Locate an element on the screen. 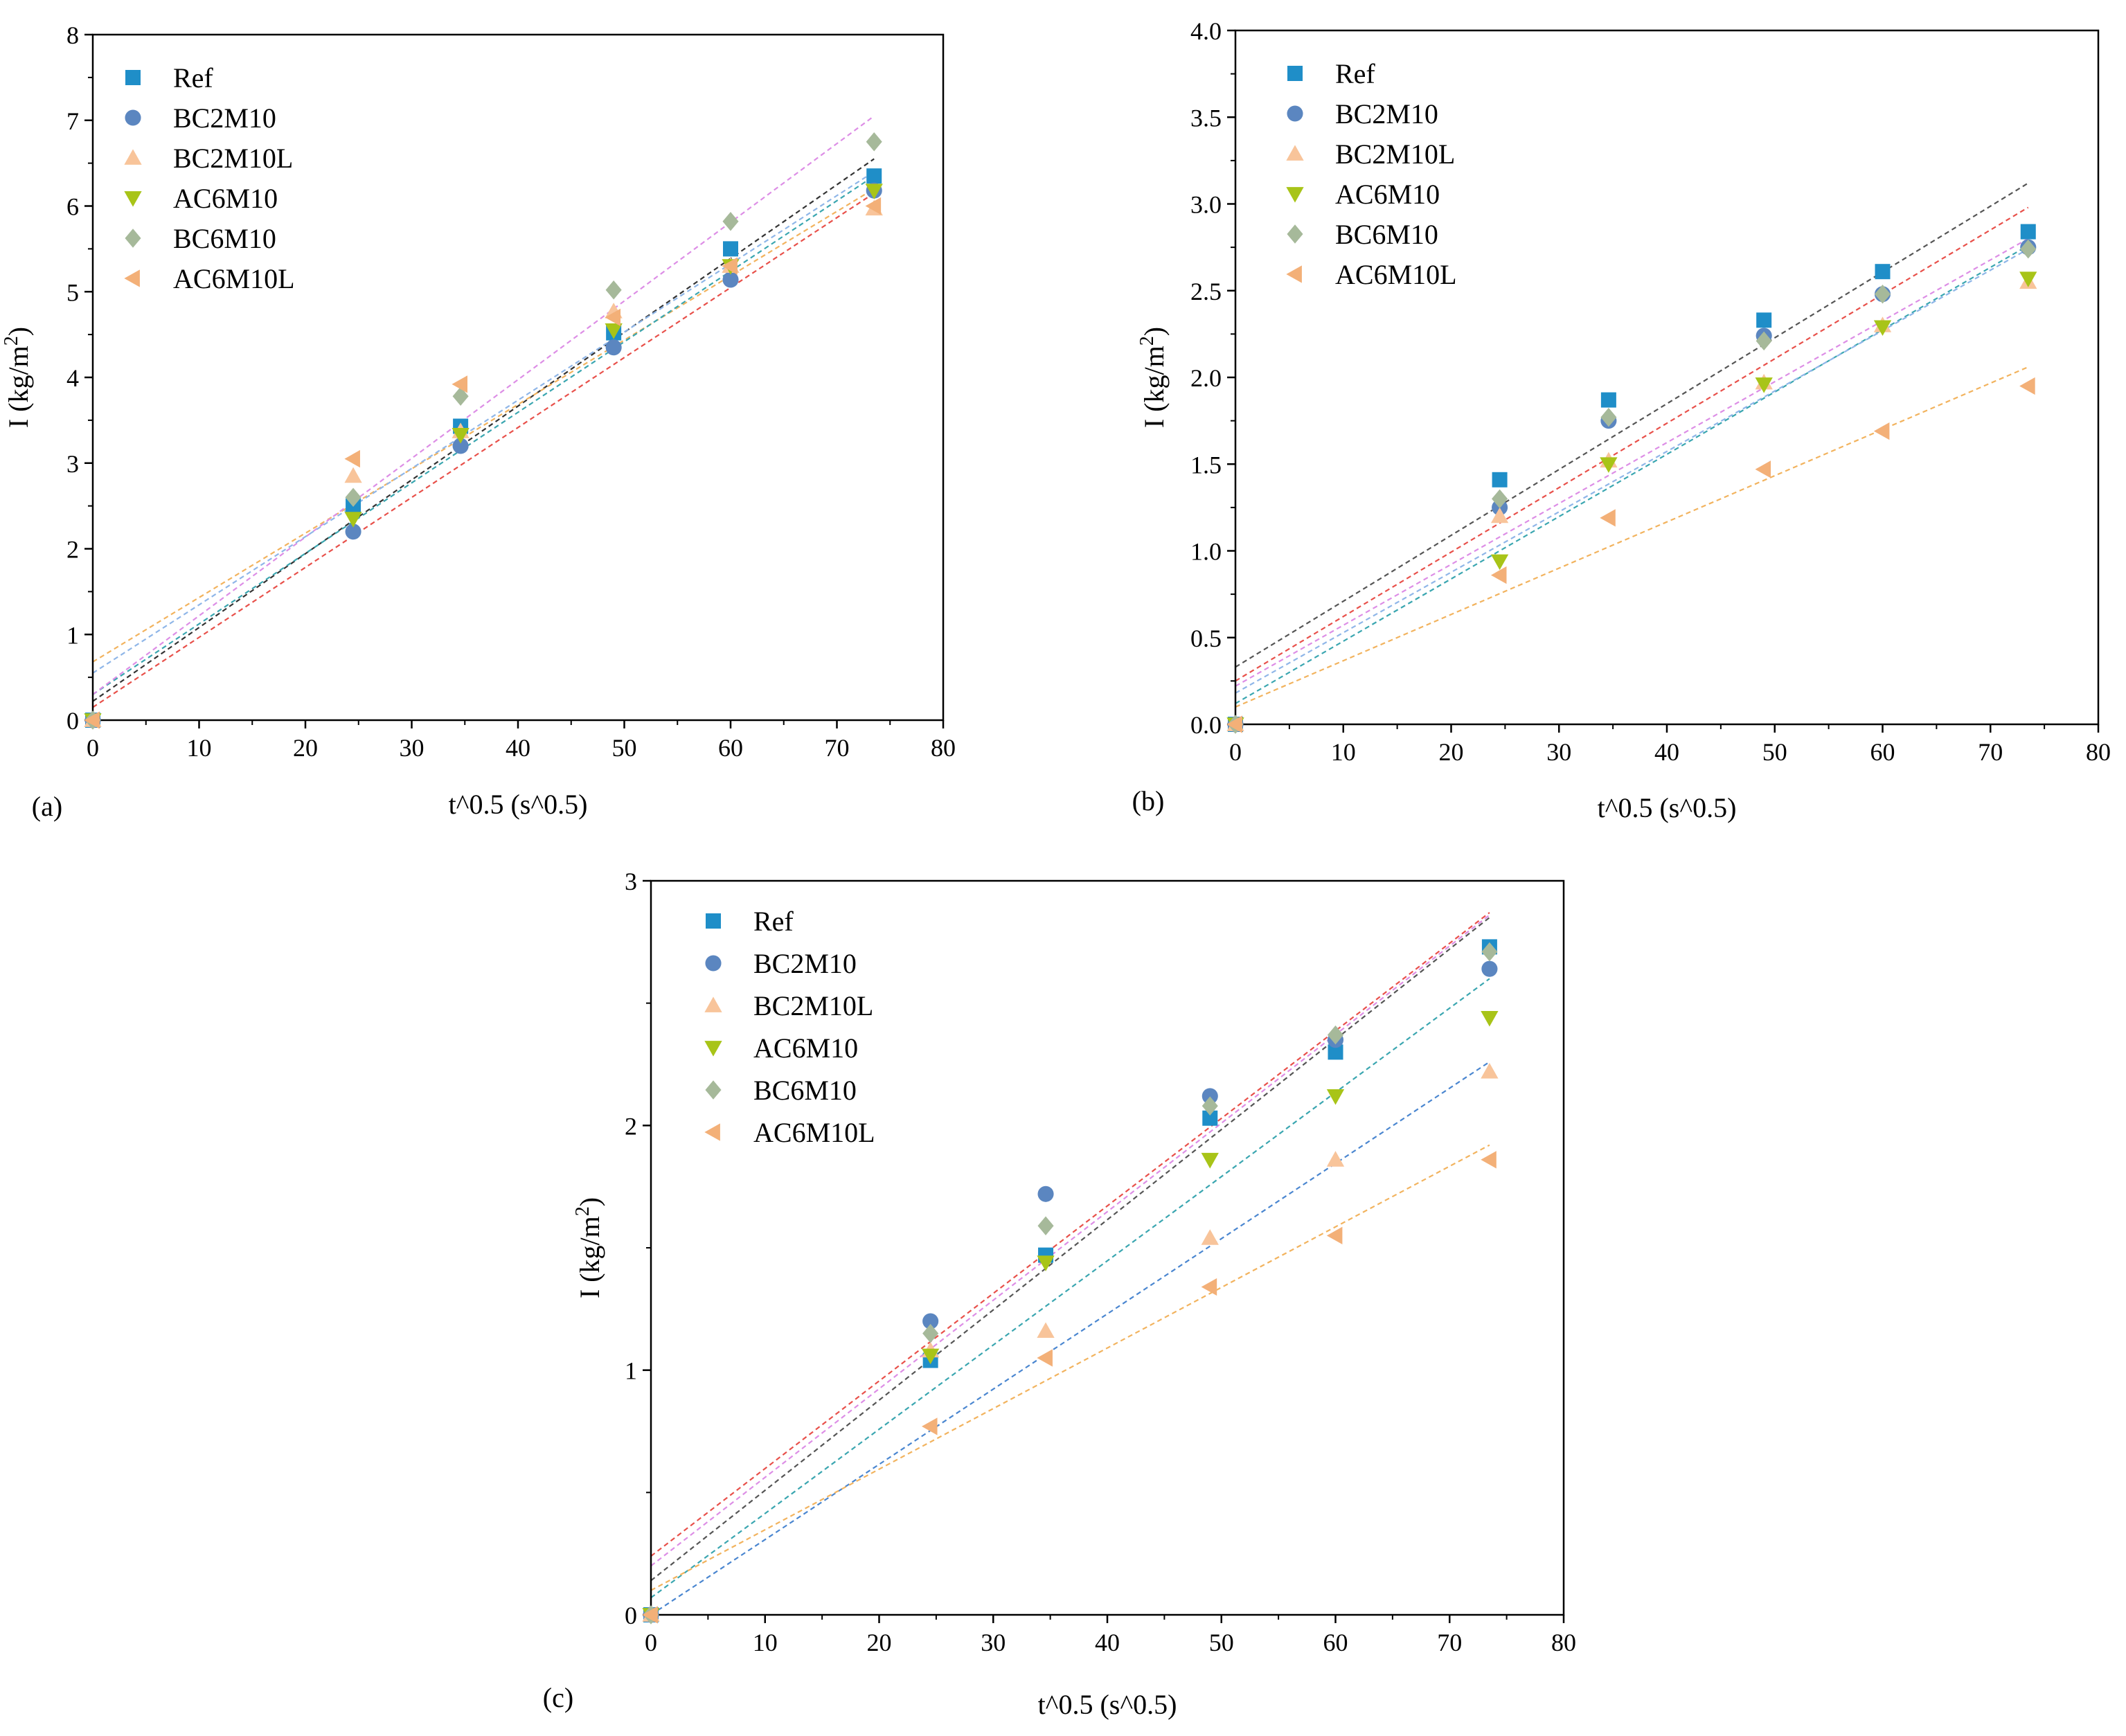 The width and height of the screenshot is (2126, 1736). x-tick-label: 40 is located at coordinates (518, 748).